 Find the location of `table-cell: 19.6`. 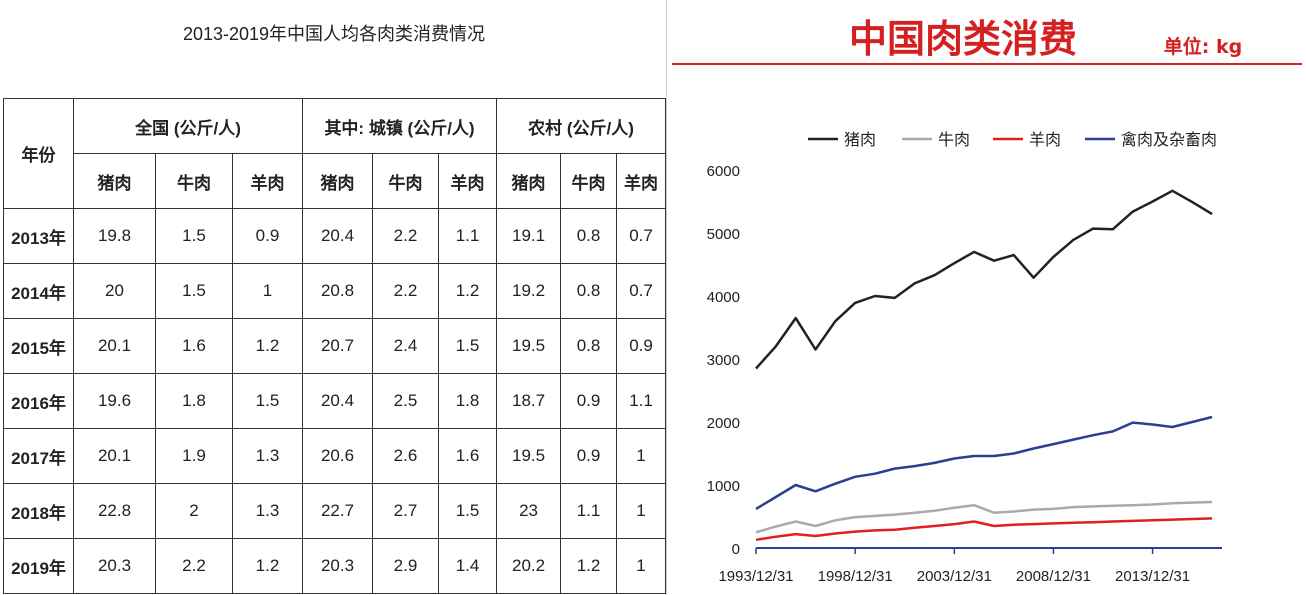

table-cell: 19.6 is located at coordinates (114, 401).